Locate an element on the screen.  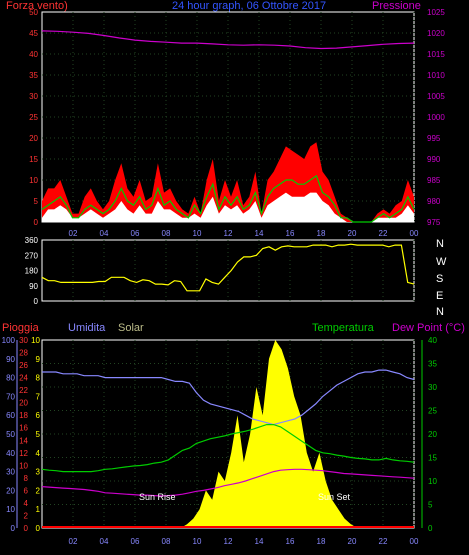
solar-y-tick-label: 2 is located at coordinates (38, 490).